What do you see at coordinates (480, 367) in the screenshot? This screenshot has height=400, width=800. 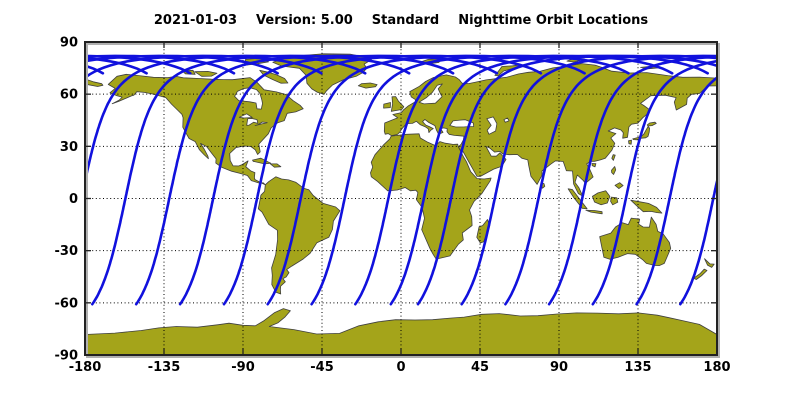 I see `x-tick-label: 45` at bounding box center [480, 367].